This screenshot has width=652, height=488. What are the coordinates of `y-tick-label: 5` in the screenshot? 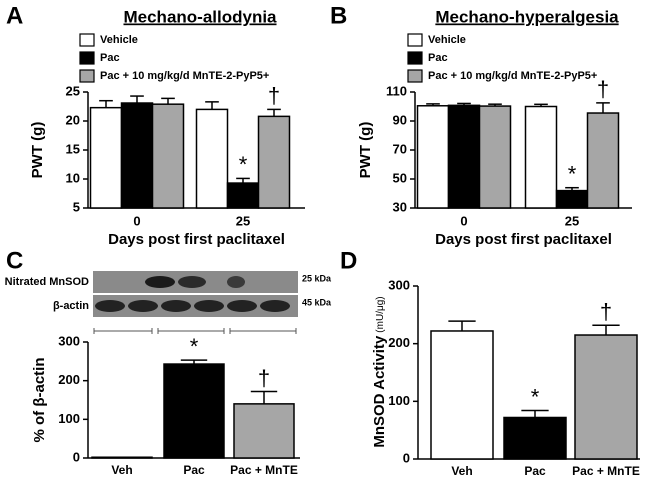 It's located at (76, 206).